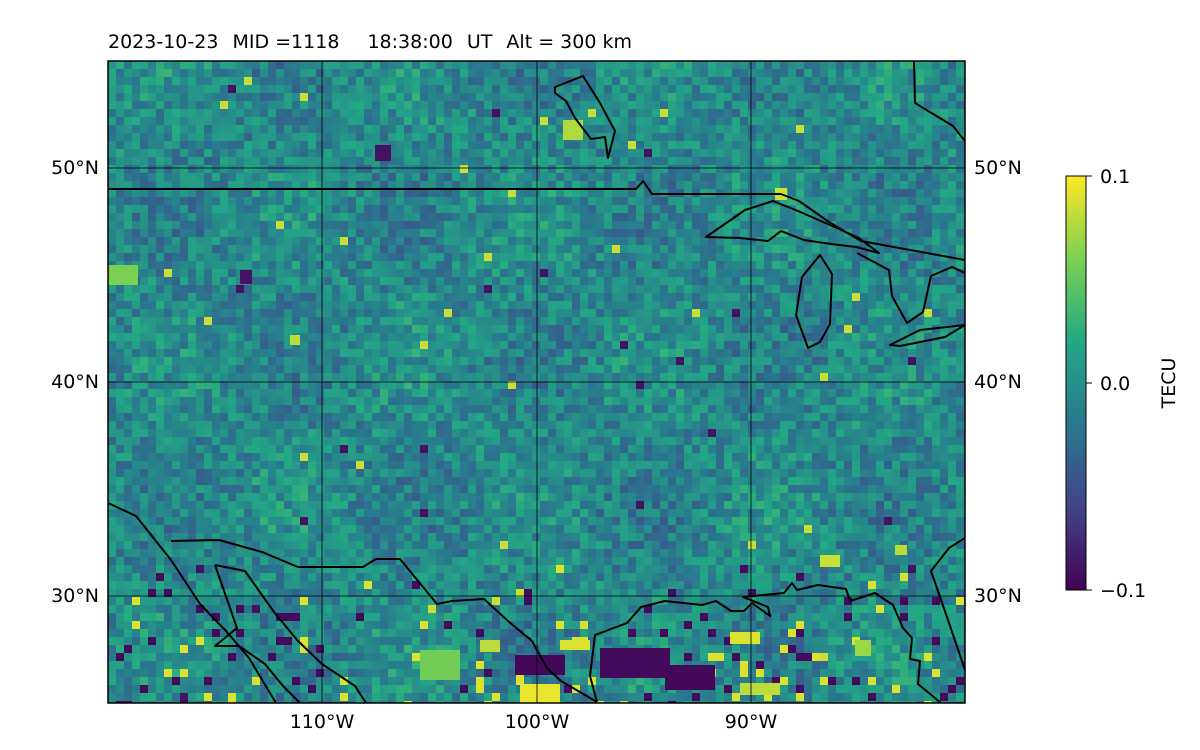  What do you see at coordinates (765, 642) in the screenshot?
I see `gulf-coast-texas` at bounding box center [765, 642].